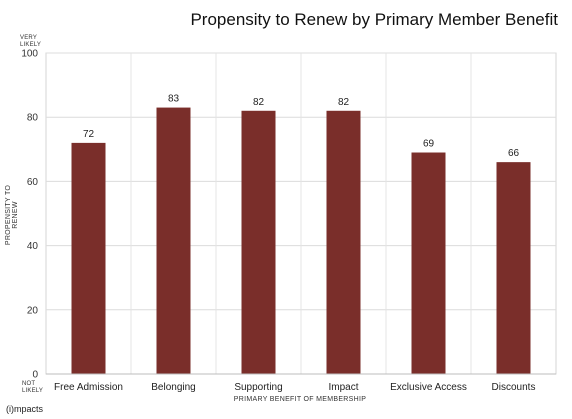  What do you see at coordinates (33, 118) in the screenshot?
I see `y-tick-label: 80` at bounding box center [33, 118].